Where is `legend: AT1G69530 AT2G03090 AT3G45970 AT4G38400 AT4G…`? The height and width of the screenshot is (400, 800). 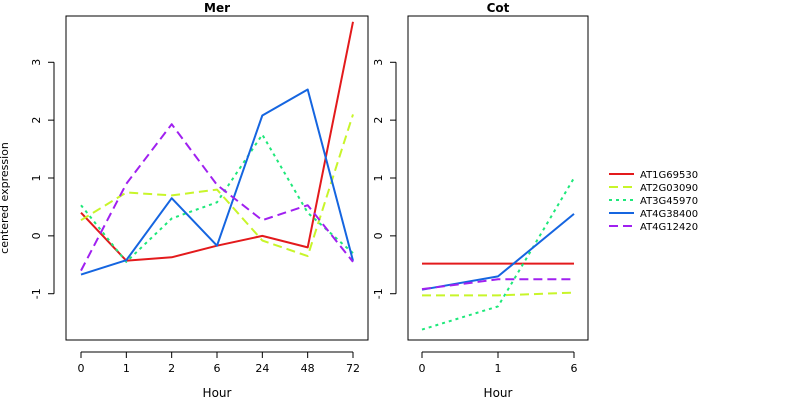 legend: AT1G69530 AT2G03090 AT3G45970 AT4G38400 AT4G… is located at coordinates (653, 201).